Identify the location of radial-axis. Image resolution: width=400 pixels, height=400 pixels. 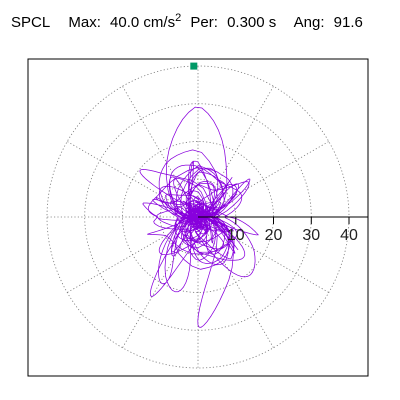
(283, 220).